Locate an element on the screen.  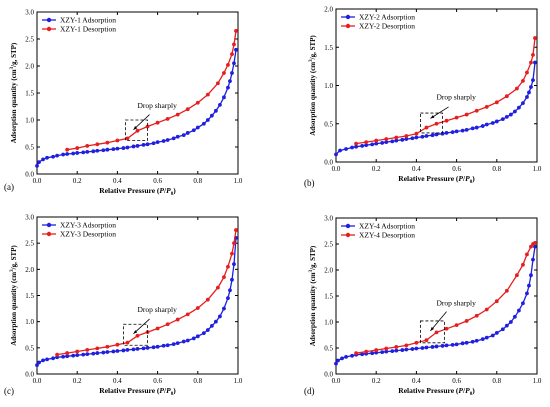
y-axis-label: Adsorption quantity (cm3/g, STP) is located at coordinates (313, 295).